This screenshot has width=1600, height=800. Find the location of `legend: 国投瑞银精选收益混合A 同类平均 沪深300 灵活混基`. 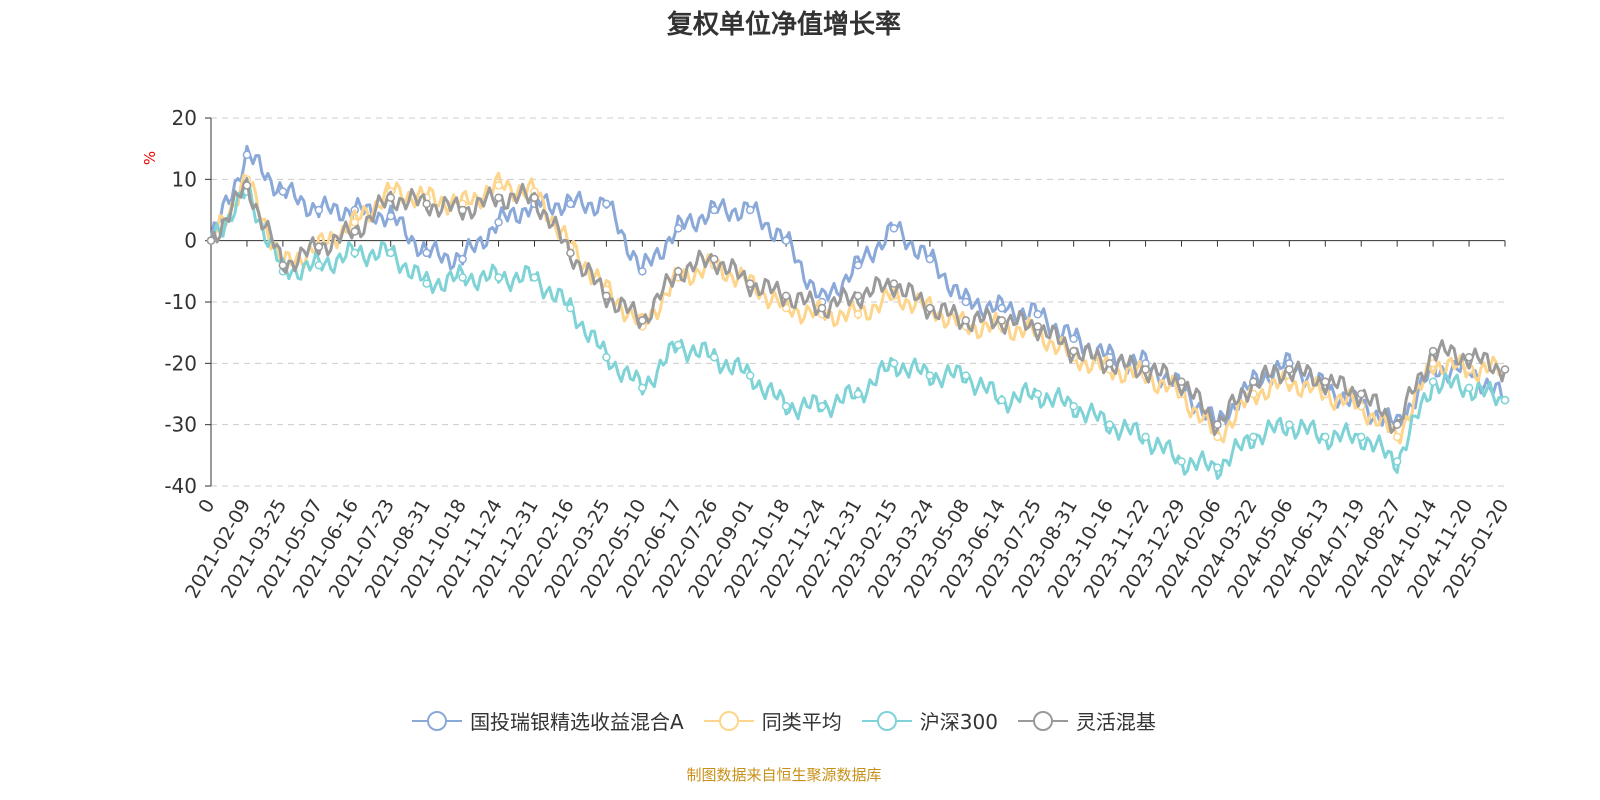

legend: 国投瑞银精选收益混合A 同类平均 沪深300 灵活混基 is located at coordinates (784, 720).